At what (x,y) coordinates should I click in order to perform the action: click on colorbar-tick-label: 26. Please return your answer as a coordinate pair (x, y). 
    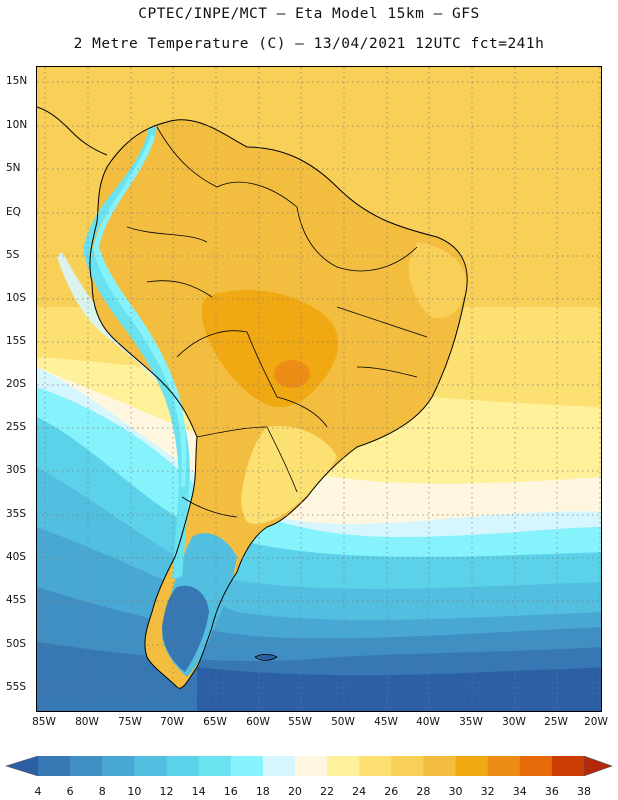
    Looking at the image, I should click on (391, 791).